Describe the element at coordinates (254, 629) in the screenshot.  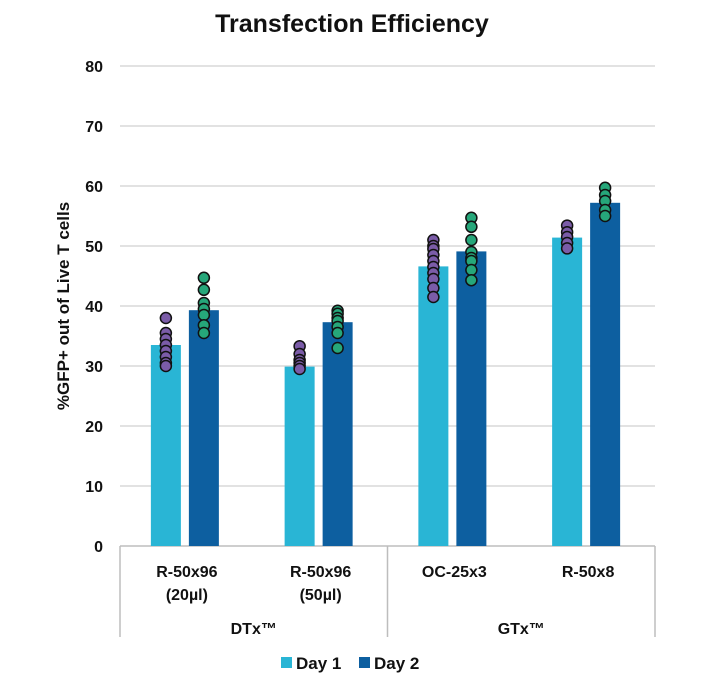
I see `group-label: DTx™` at that location.